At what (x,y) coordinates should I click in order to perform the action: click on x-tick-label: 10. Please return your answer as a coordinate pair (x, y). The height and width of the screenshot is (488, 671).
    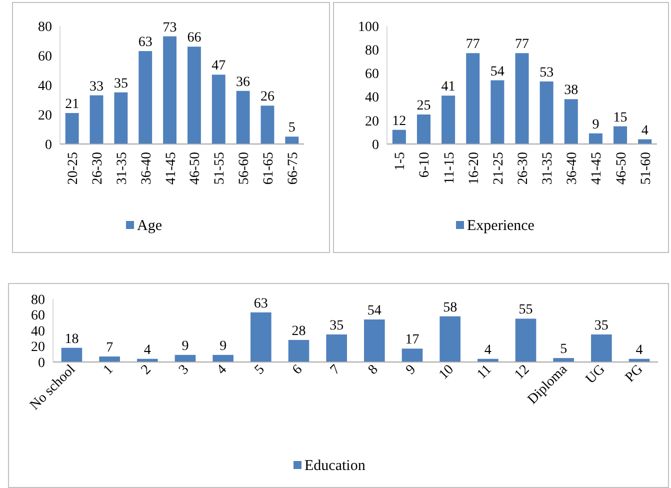
    Looking at the image, I should click on (446, 372).